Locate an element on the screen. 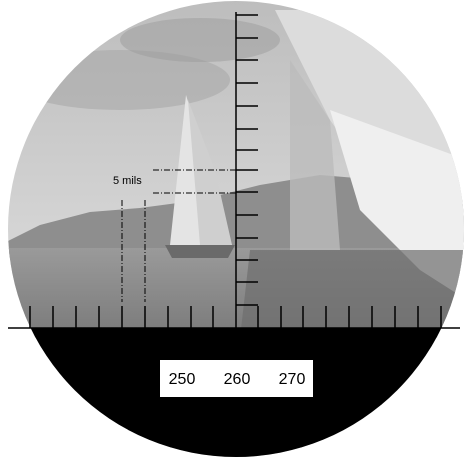 The width and height of the screenshot is (467, 458). compass-reading: 270 is located at coordinates (292, 379).